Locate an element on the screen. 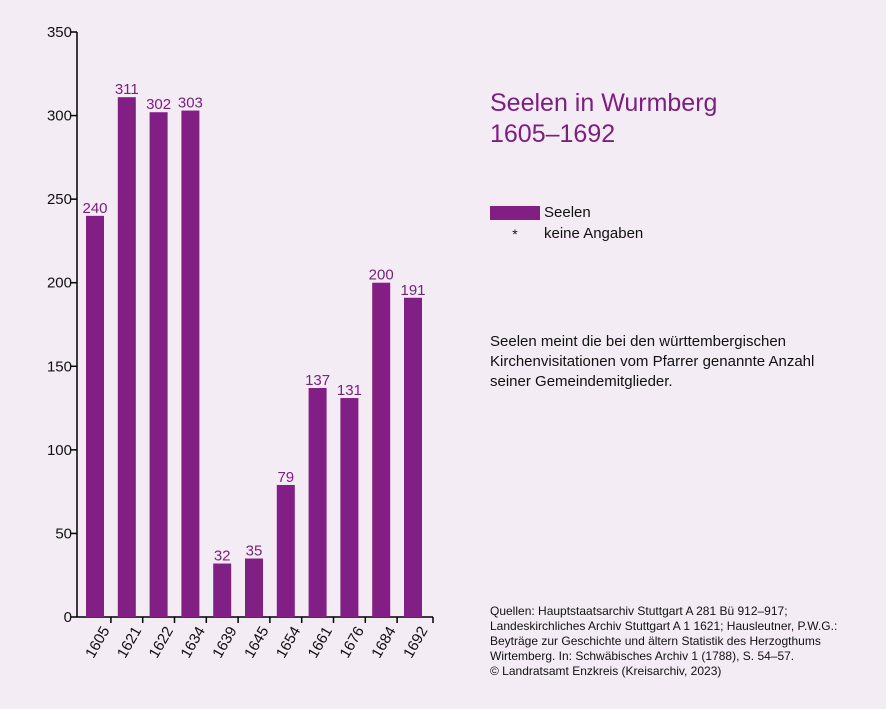  y-tick-label: 250 is located at coordinates (59, 199).